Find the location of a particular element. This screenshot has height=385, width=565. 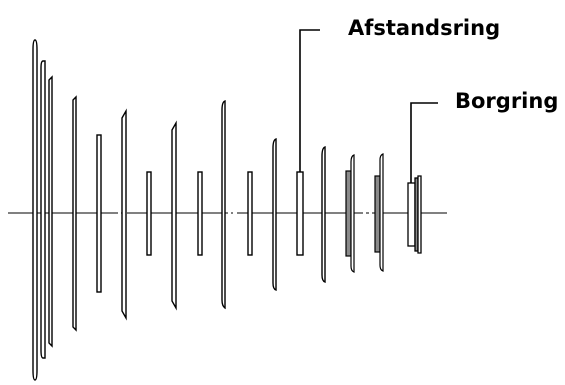

spacer-label: Afstandsring is located at coordinates (424, 28).